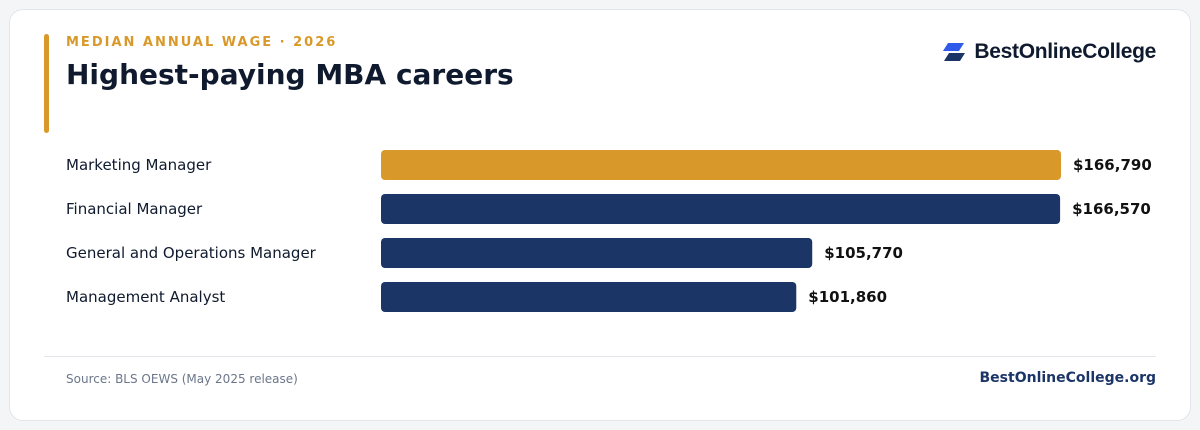  Describe the element at coordinates (600, 356) in the screenshot. I see `footer-divider` at that location.